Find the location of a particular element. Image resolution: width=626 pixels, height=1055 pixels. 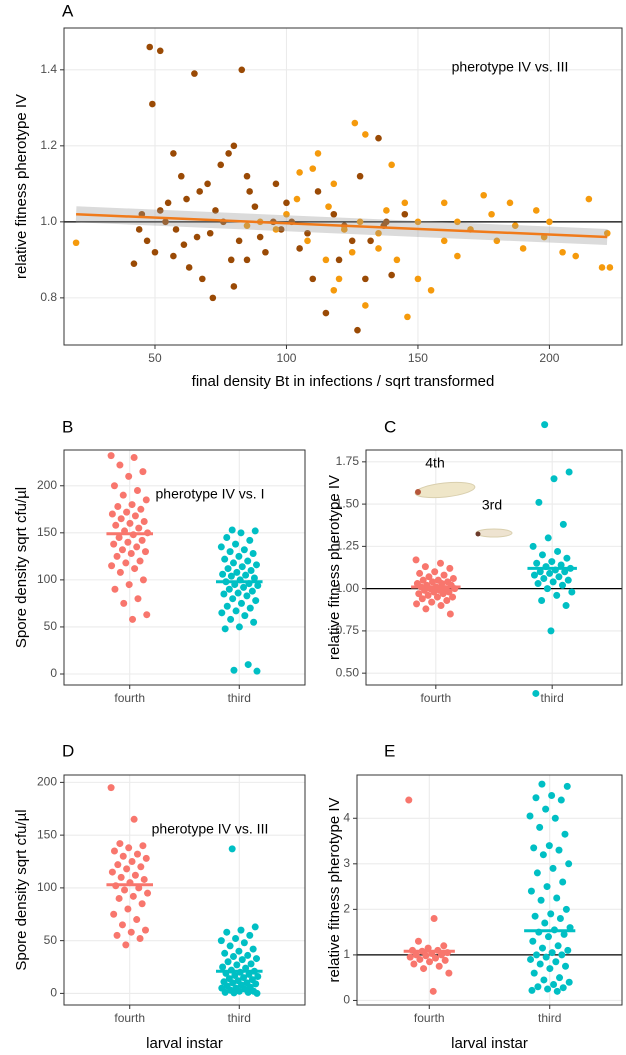

y-tick-label: 1.4 is located at coordinates (48, 69).